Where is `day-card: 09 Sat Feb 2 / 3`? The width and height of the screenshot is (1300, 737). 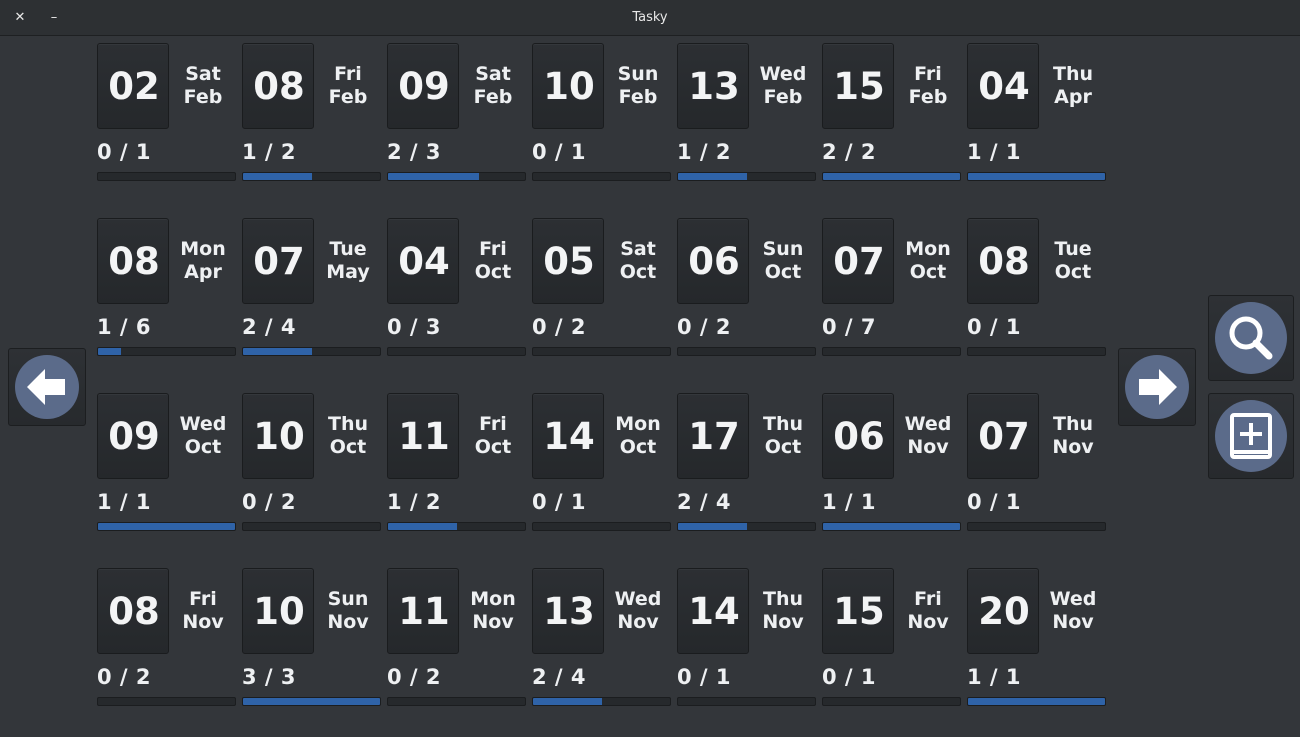 day-card: 09 Sat Feb 2 / 3 is located at coordinates (456, 113).